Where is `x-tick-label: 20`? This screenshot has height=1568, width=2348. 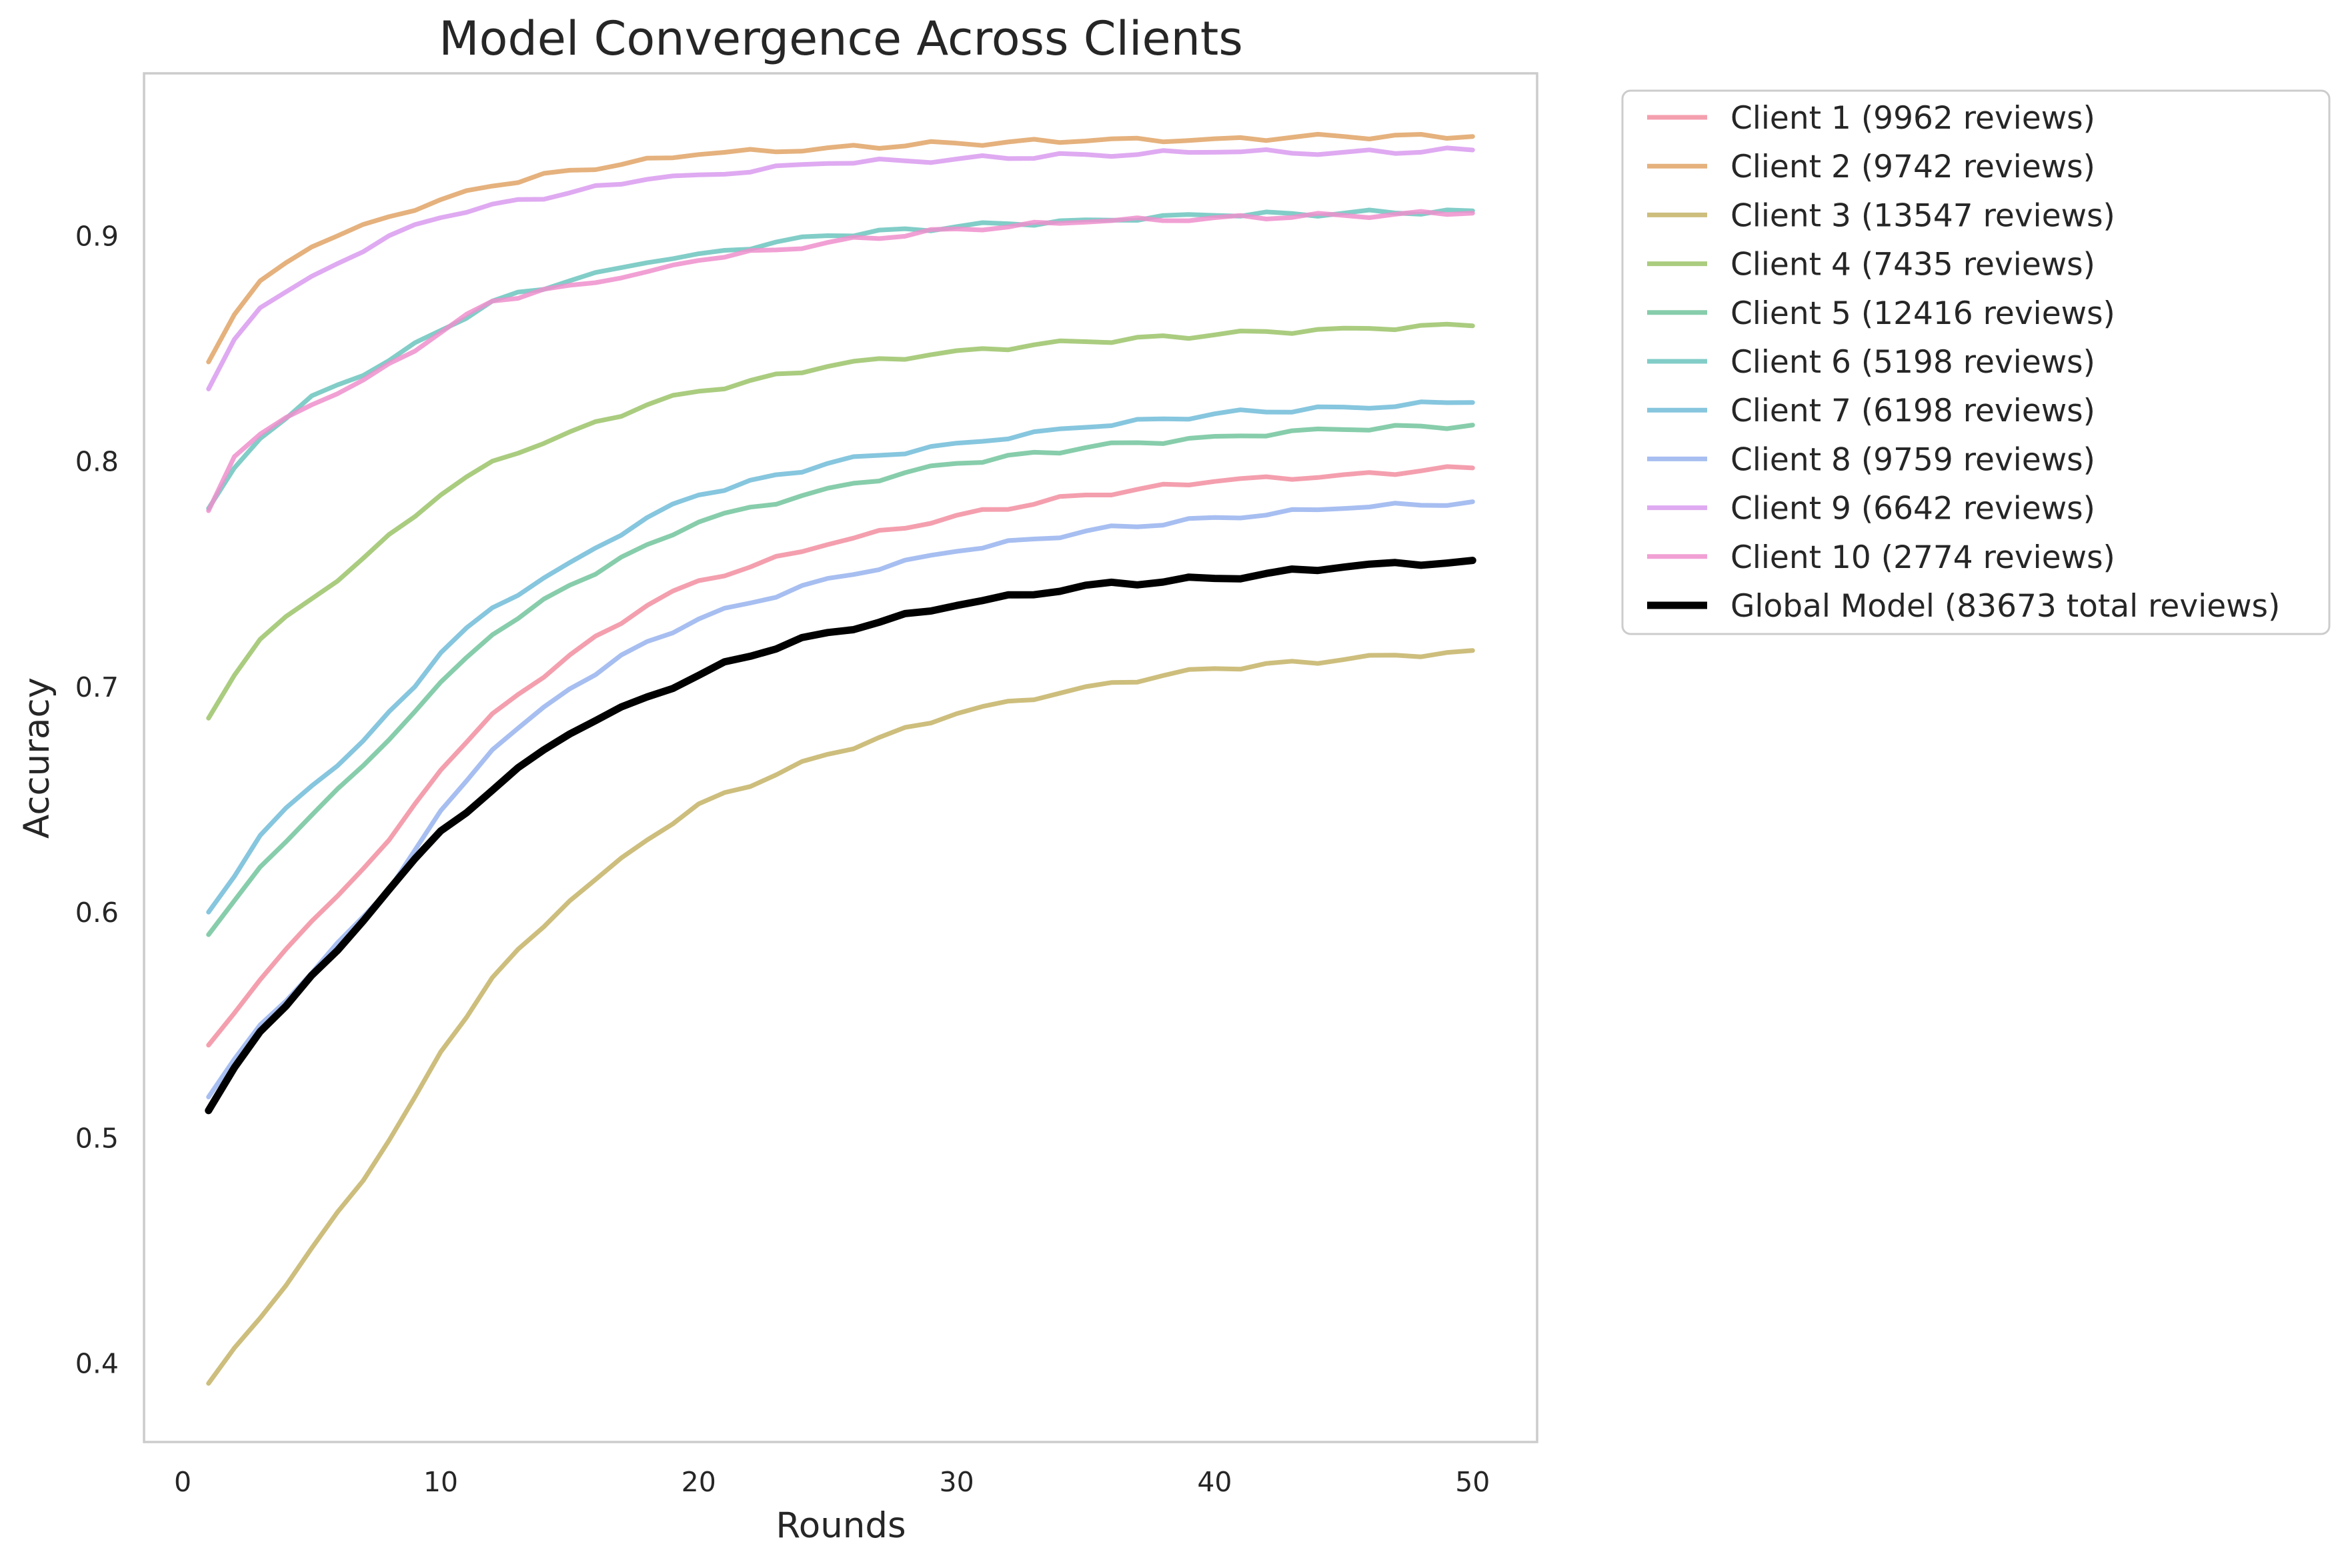 x-tick-label: 20 is located at coordinates (699, 1482).